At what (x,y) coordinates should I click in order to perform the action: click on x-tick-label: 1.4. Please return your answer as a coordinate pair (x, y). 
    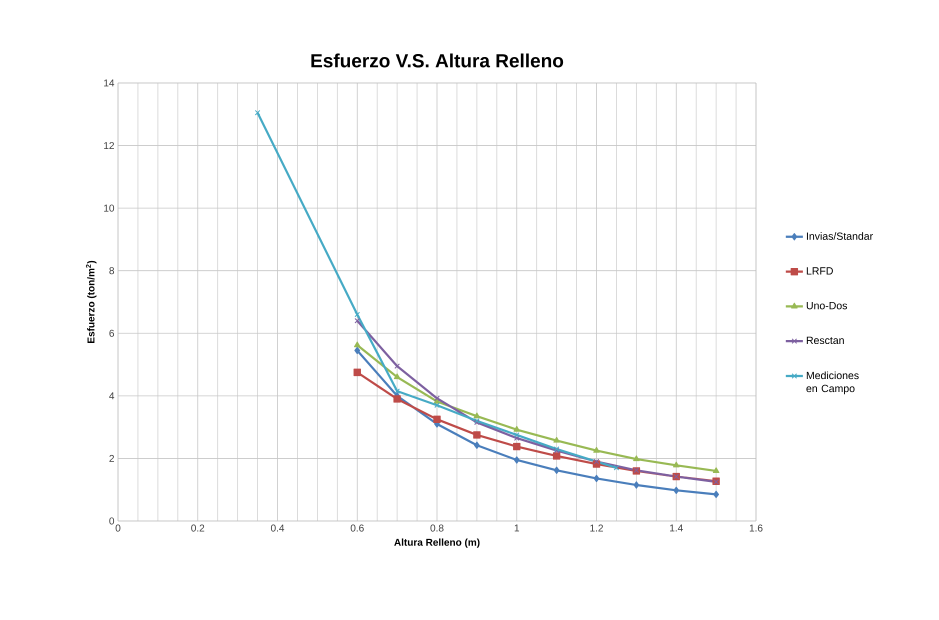
    Looking at the image, I should click on (676, 528).